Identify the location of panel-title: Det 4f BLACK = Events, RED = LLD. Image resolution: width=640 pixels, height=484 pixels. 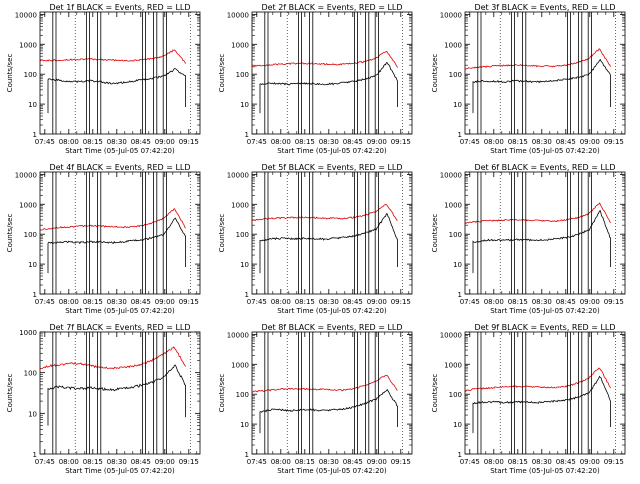
(119, 167).